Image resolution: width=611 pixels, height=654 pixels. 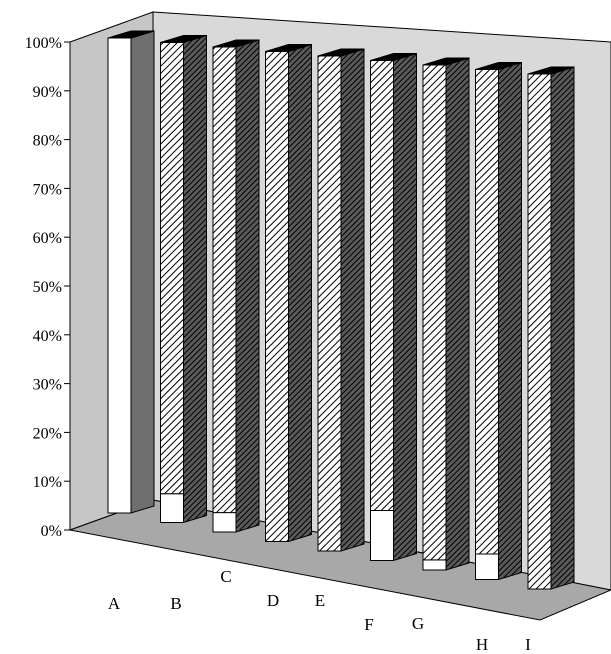 What do you see at coordinates (51, 531) in the screenshot?
I see `y-tick-label: 0%` at bounding box center [51, 531].